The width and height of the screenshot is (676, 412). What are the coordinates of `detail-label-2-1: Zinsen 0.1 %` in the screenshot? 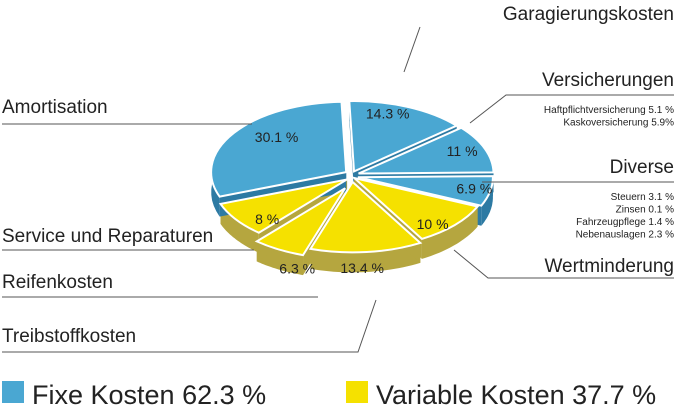 It's located at (645, 210).